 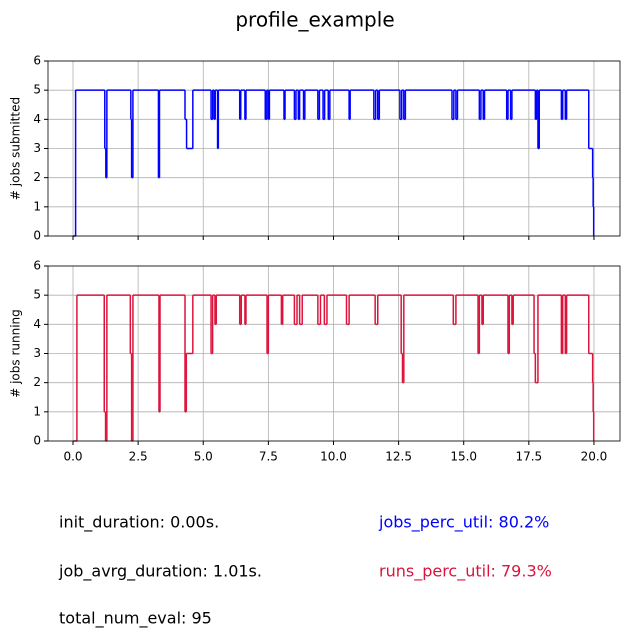 I want to click on x-tick-label: 7.5, so click(x=268, y=457).